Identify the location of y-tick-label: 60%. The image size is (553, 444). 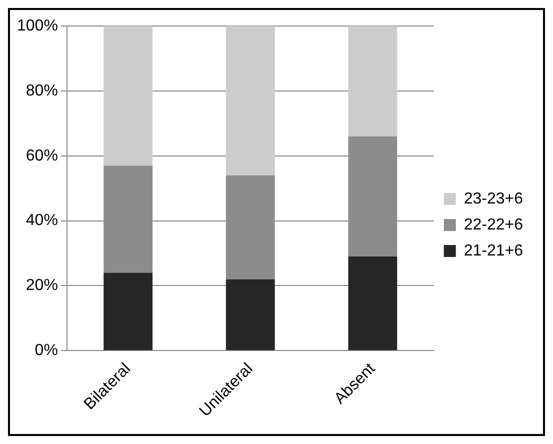
(42, 155).